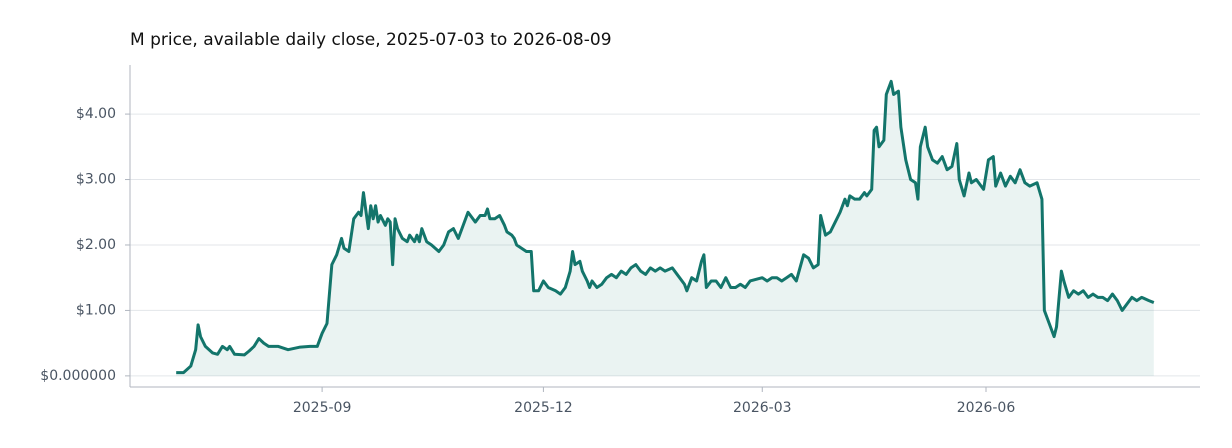 The width and height of the screenshot is (1232, 448). I want to click on y-tick-label: $0.000000, so click(78, 376).